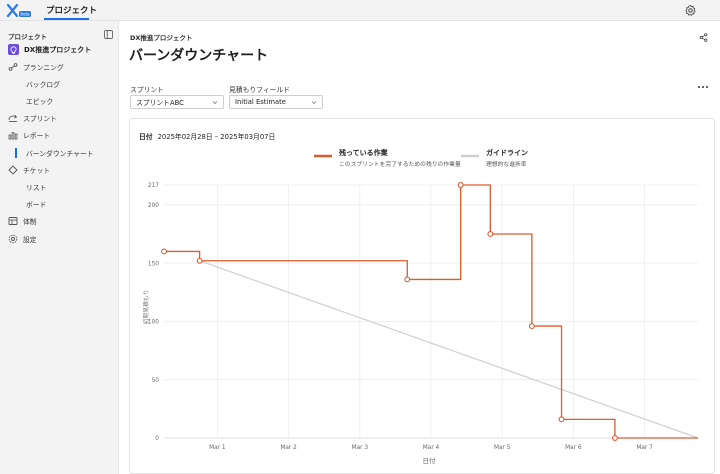 The height and width of the screenshot is (474, 720). Describe the element at coordinates (400, 164) in the screenshot. I see `legend-remaining-desc: このスプリントを完了するための残りの作業量` at that location.